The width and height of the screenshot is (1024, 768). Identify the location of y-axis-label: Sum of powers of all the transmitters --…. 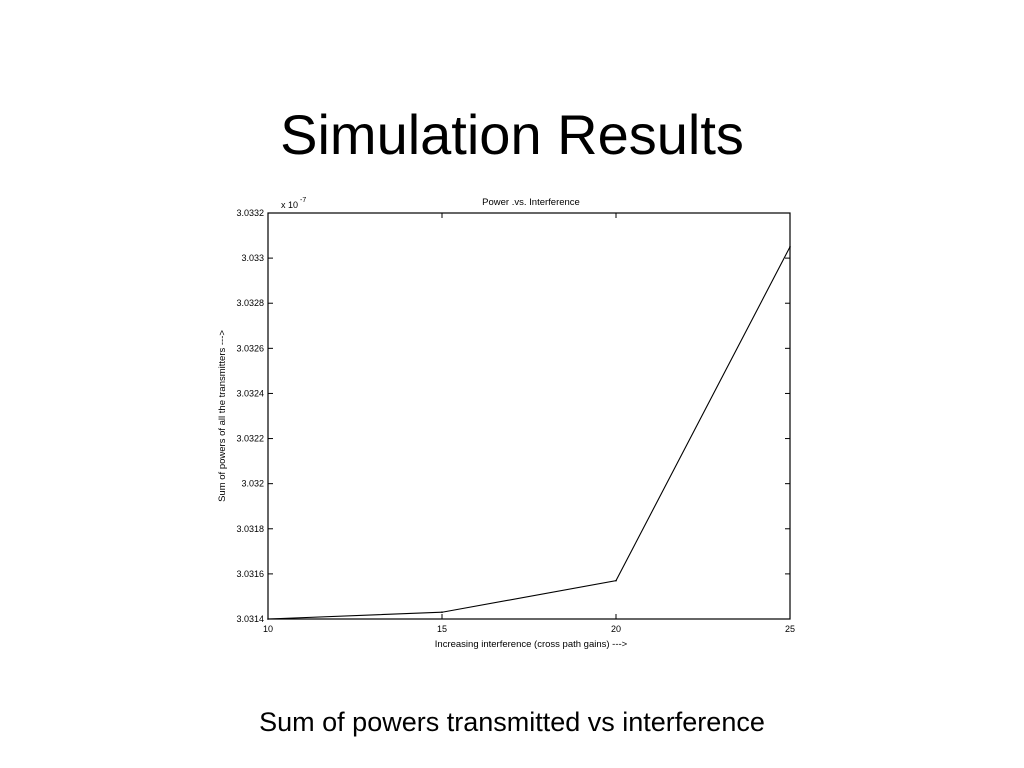
(222, 416).